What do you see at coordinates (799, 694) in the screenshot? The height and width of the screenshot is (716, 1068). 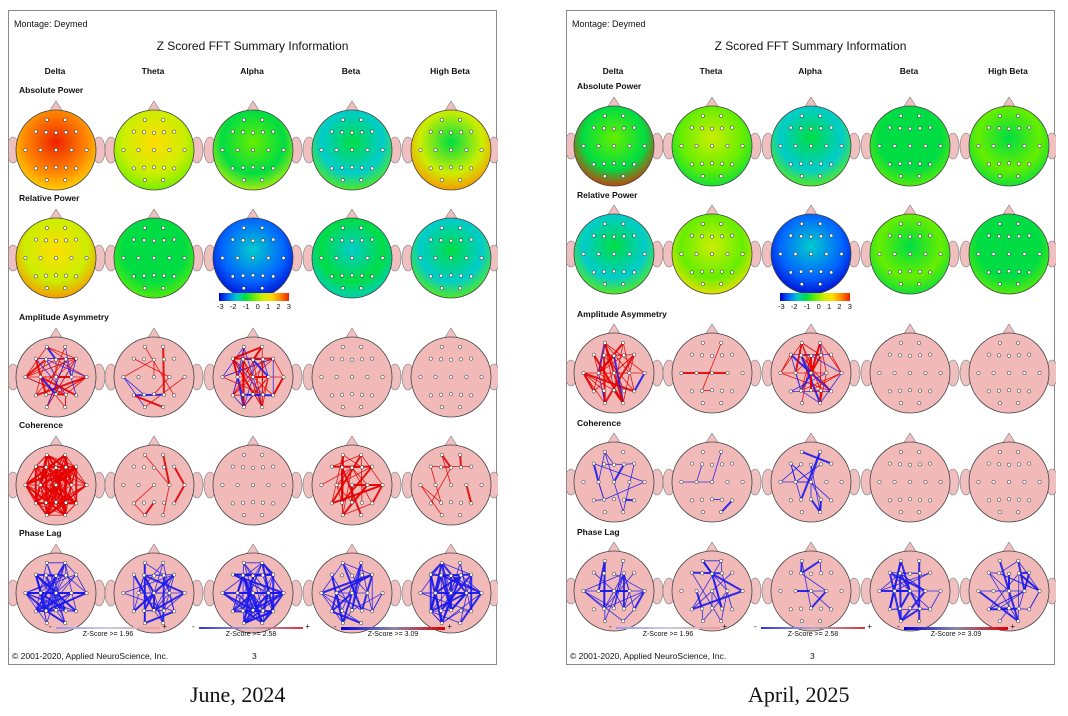 I see `caption-april-2025: April, 2025` at bounding box center [799, 694].